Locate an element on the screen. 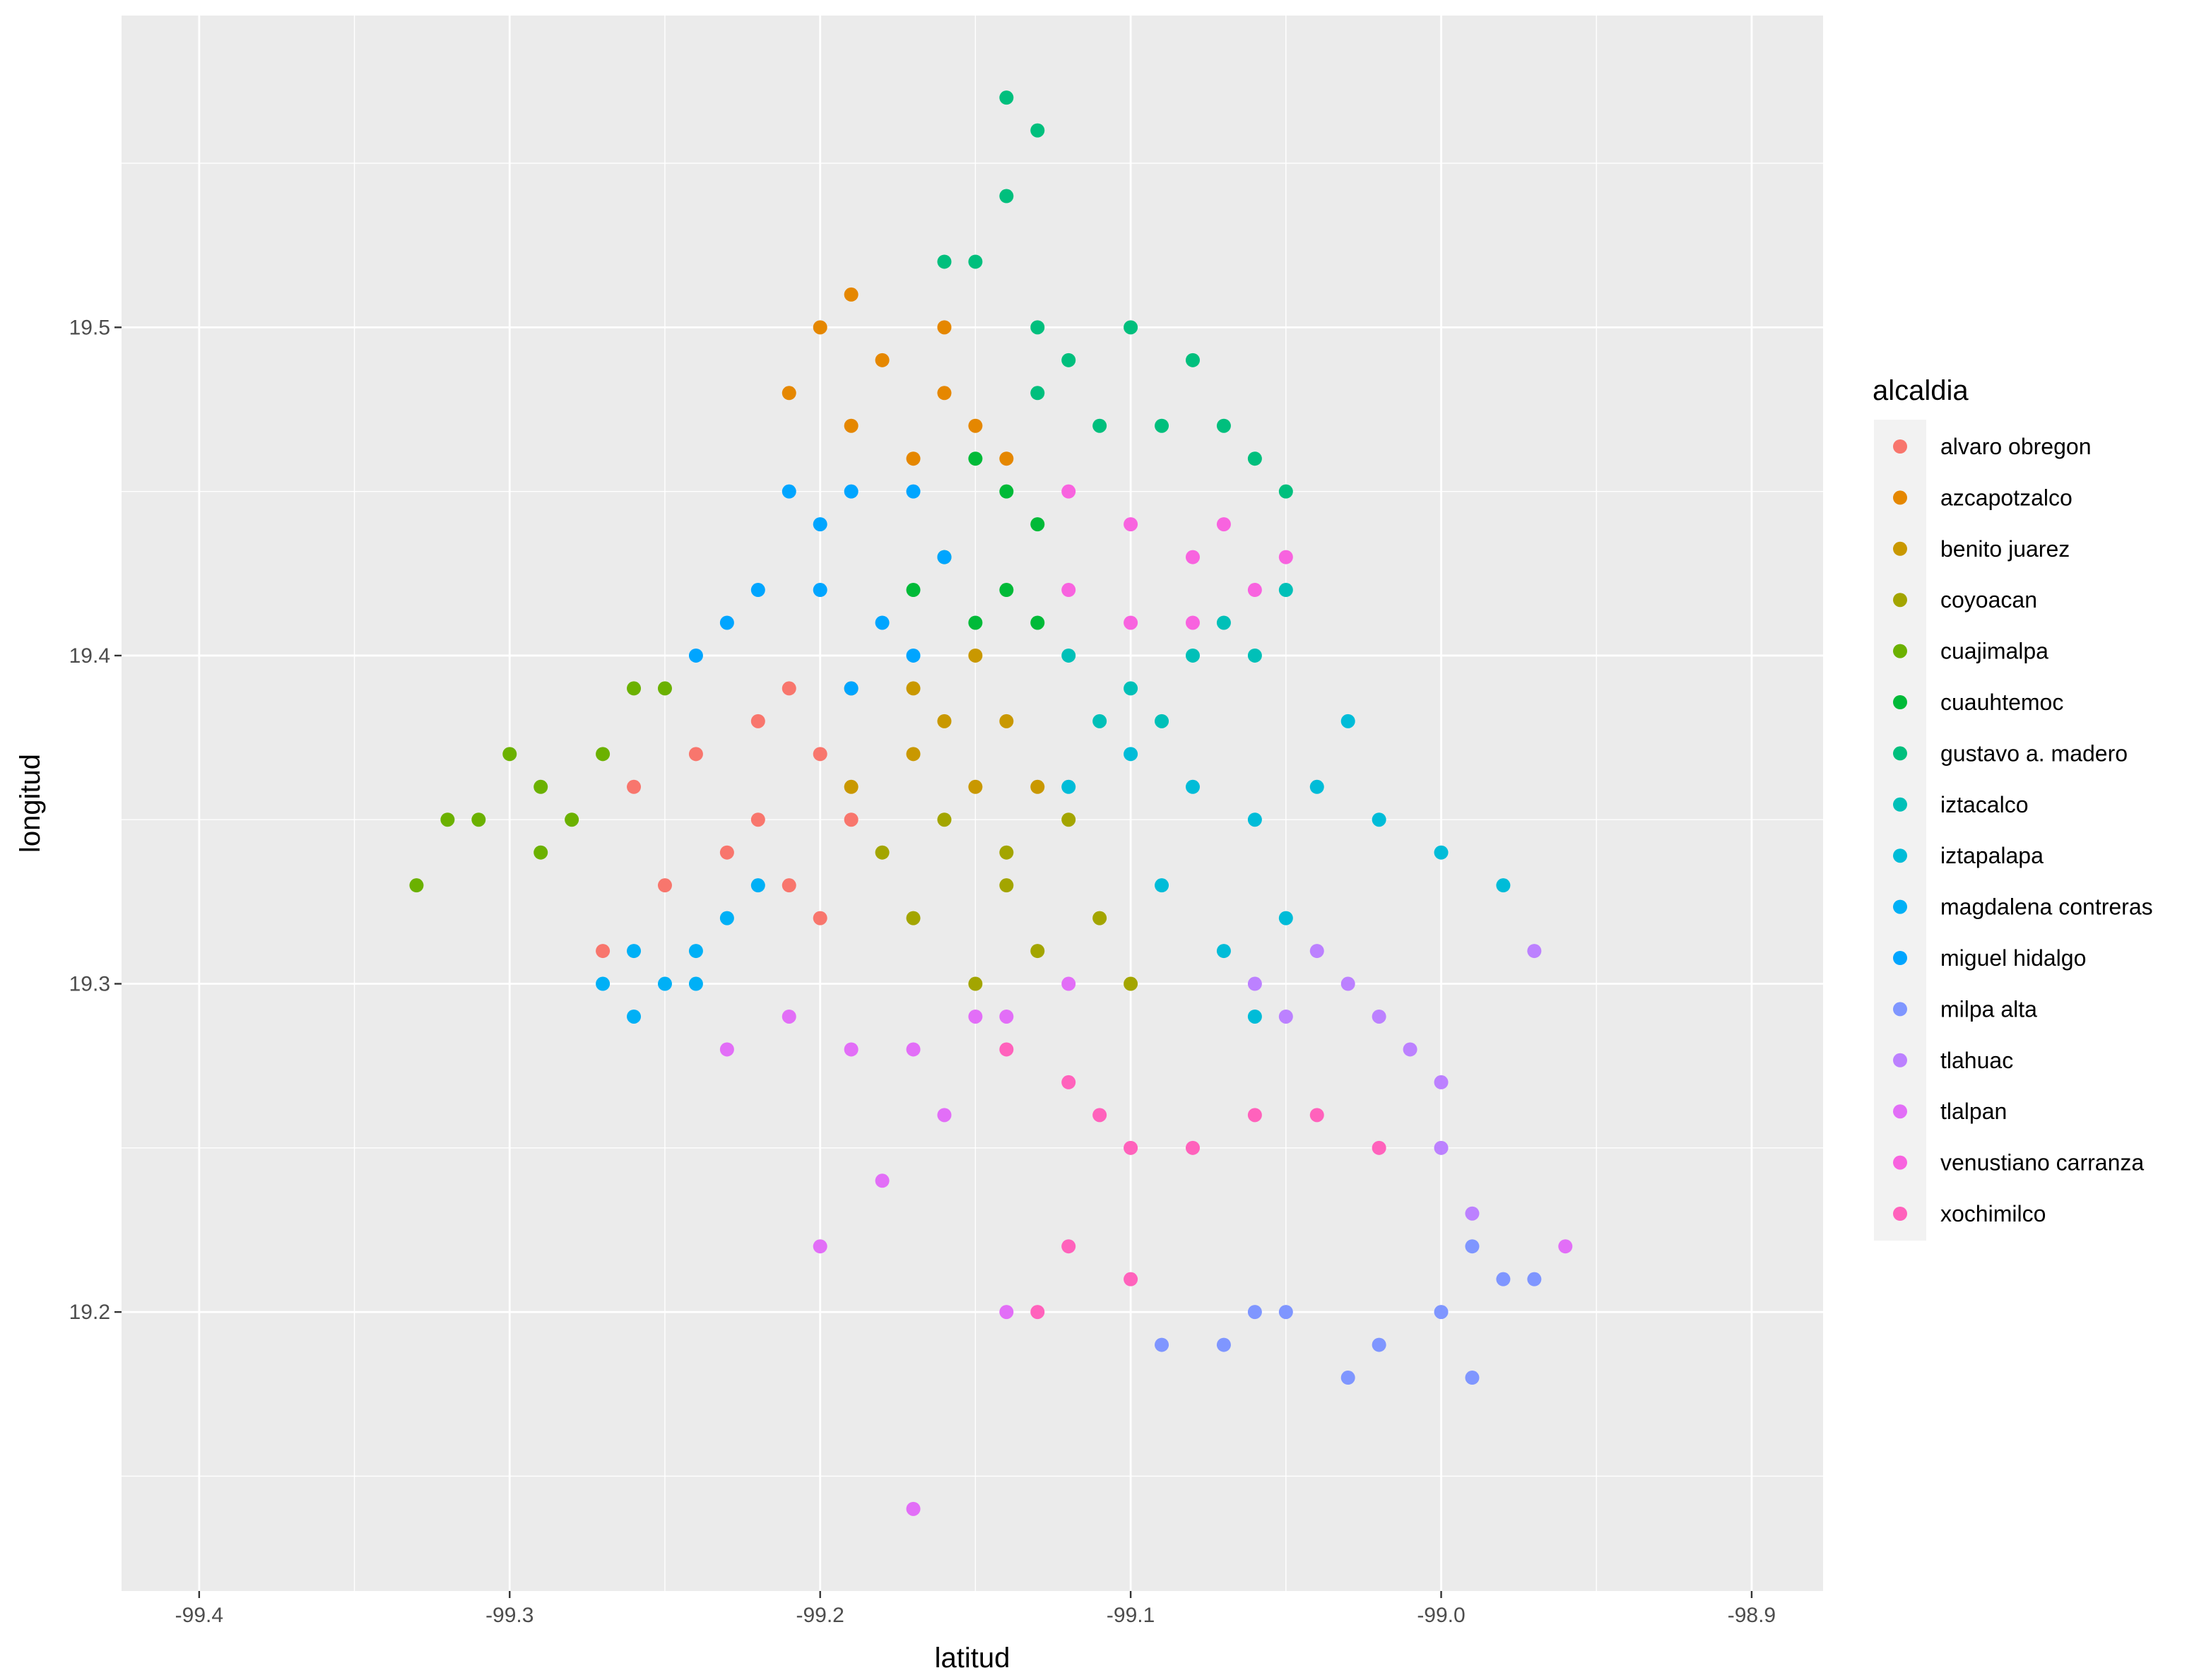  legend-label: tlalpan is located at coordinates (1973, 1111).